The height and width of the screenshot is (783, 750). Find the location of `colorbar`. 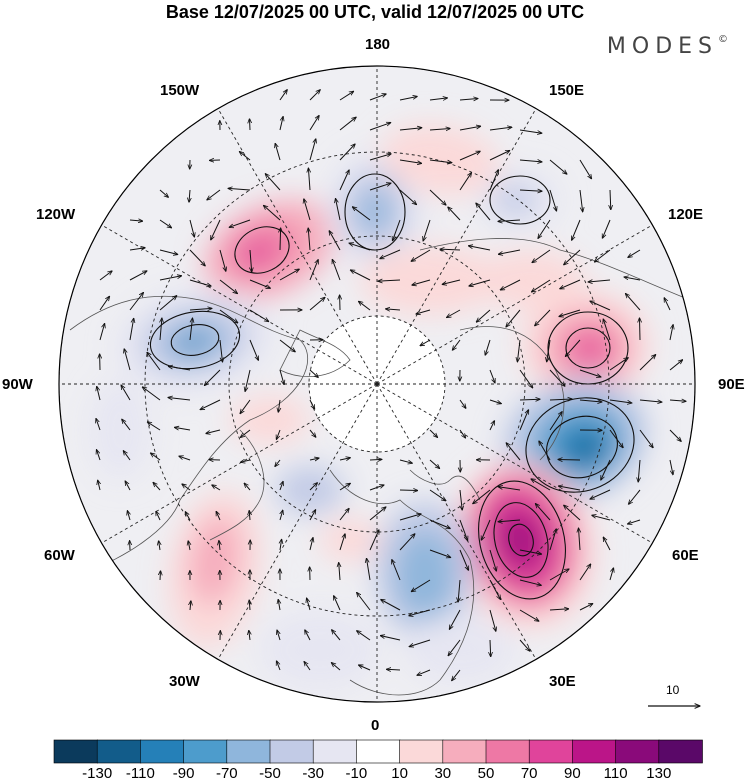

colorbar is located at coordinates (378, 751).